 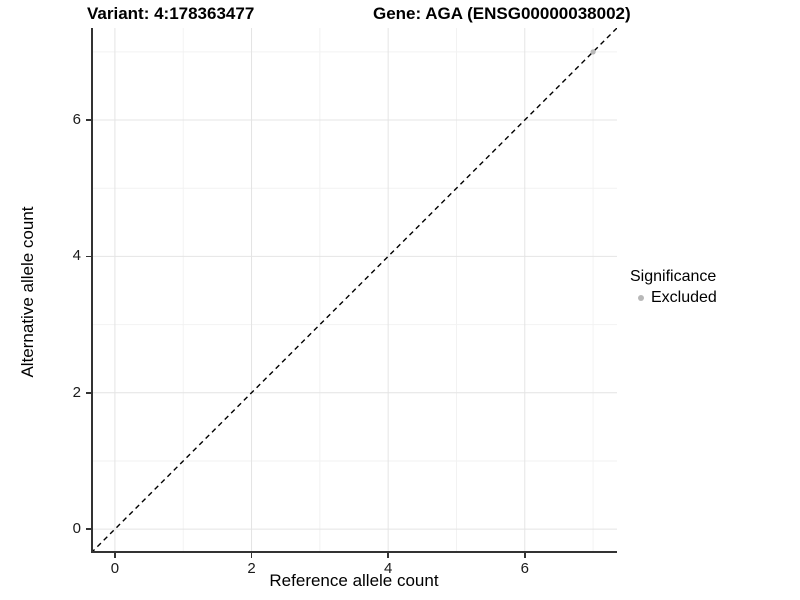 I want to click on y-tick-label: 0, so click(x=76, y=529).